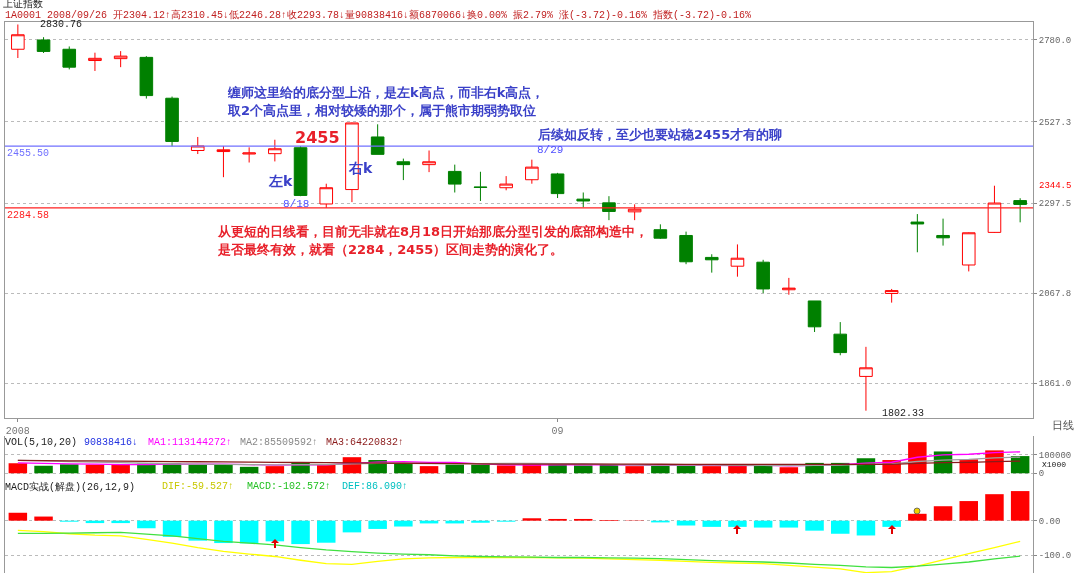 This screenshot has height=573, width=1080. What do you see at coordinates (296, 204) in the screenshot?
I see `annotation: 8/18` at bounding box center [296, 204].